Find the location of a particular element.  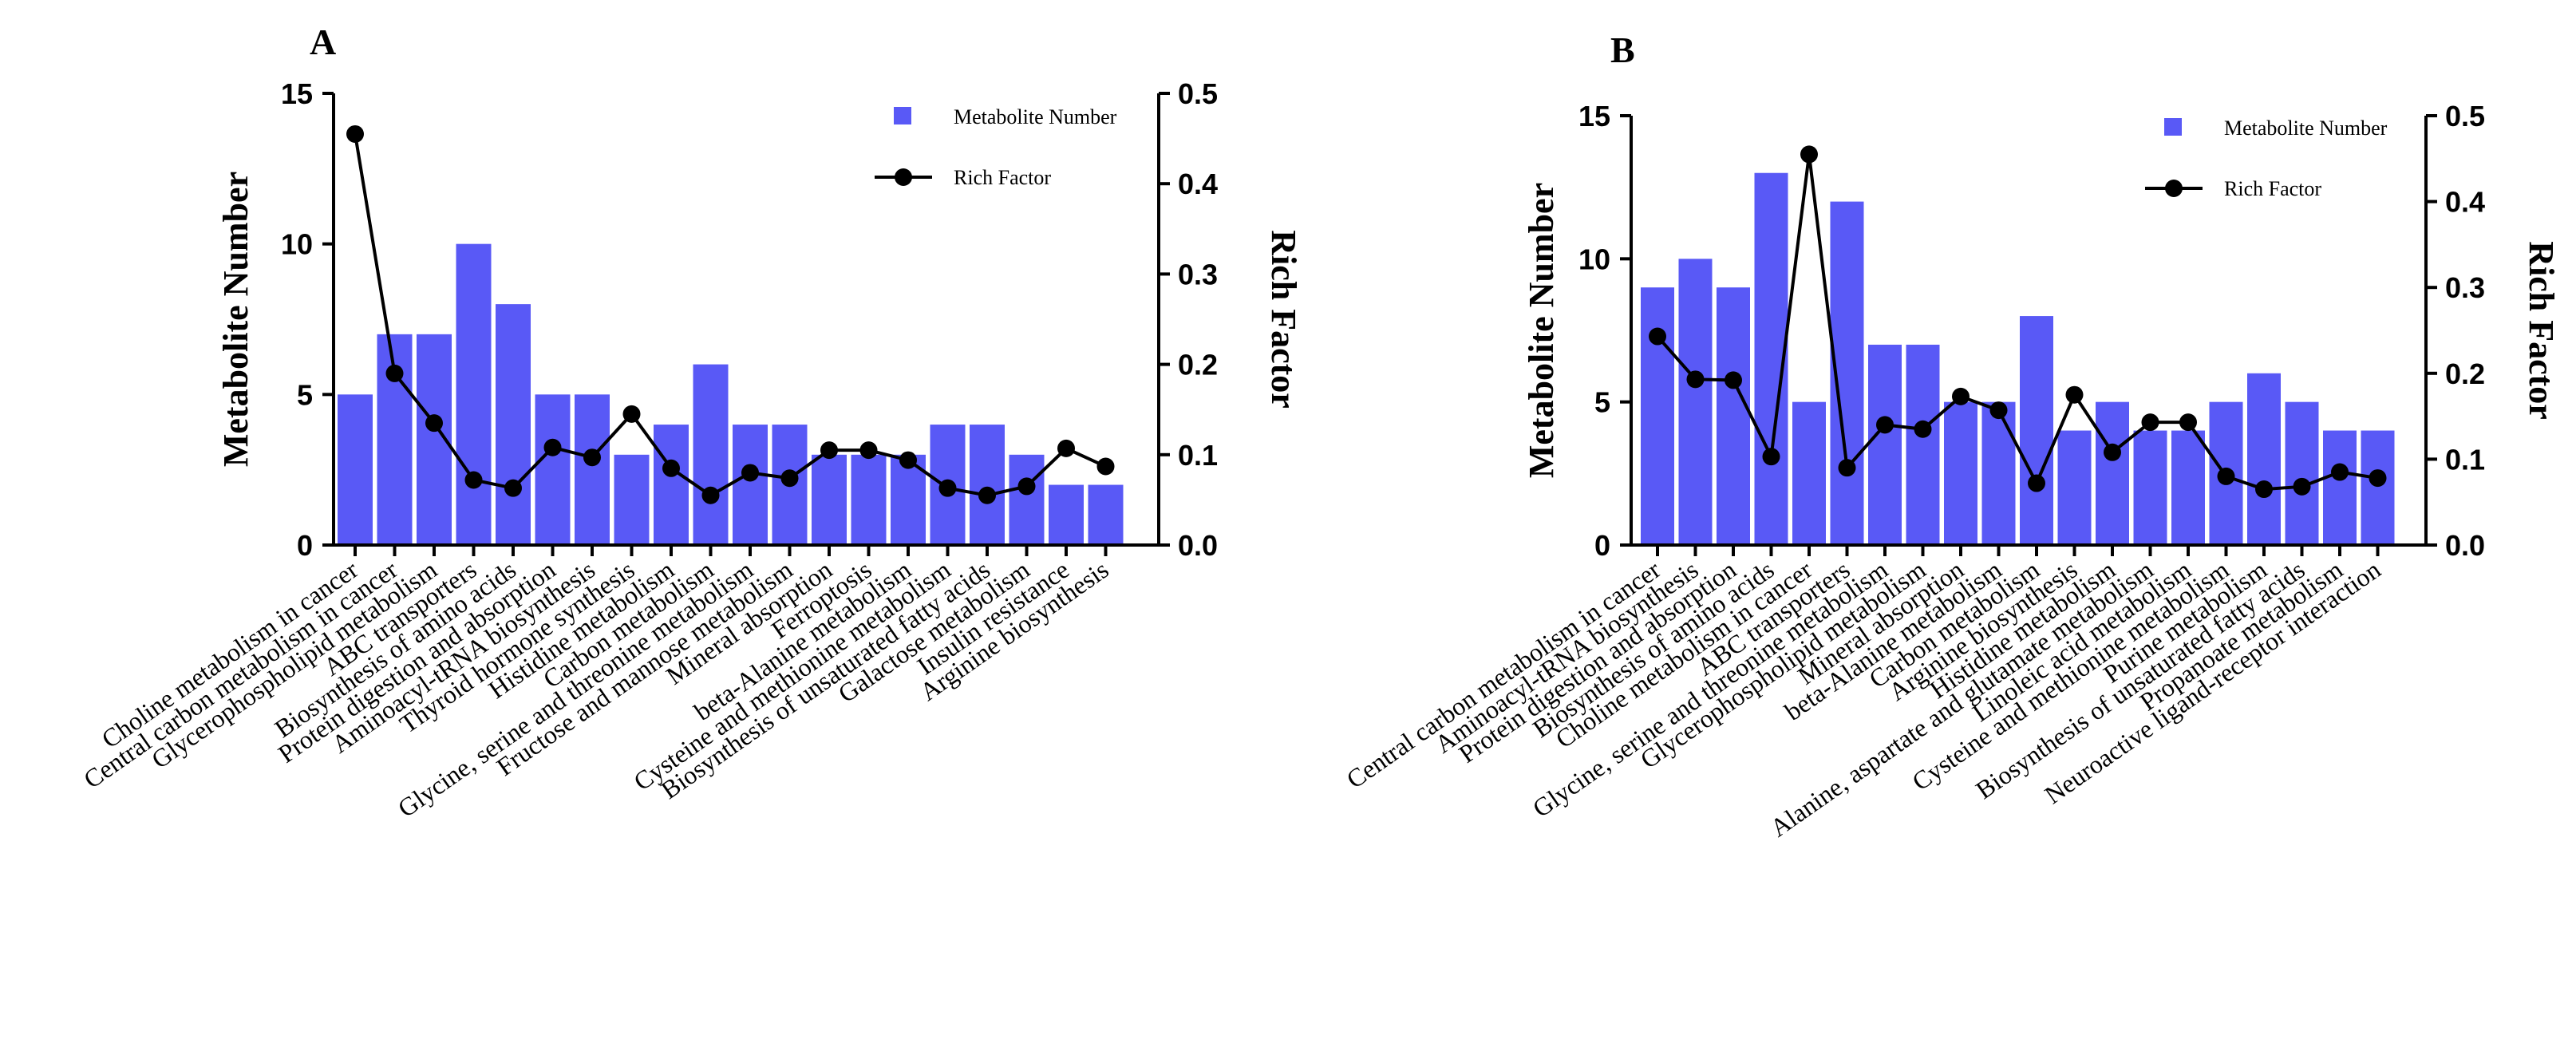

legend-bar-swatch-a is located at coordinates (902, 116).